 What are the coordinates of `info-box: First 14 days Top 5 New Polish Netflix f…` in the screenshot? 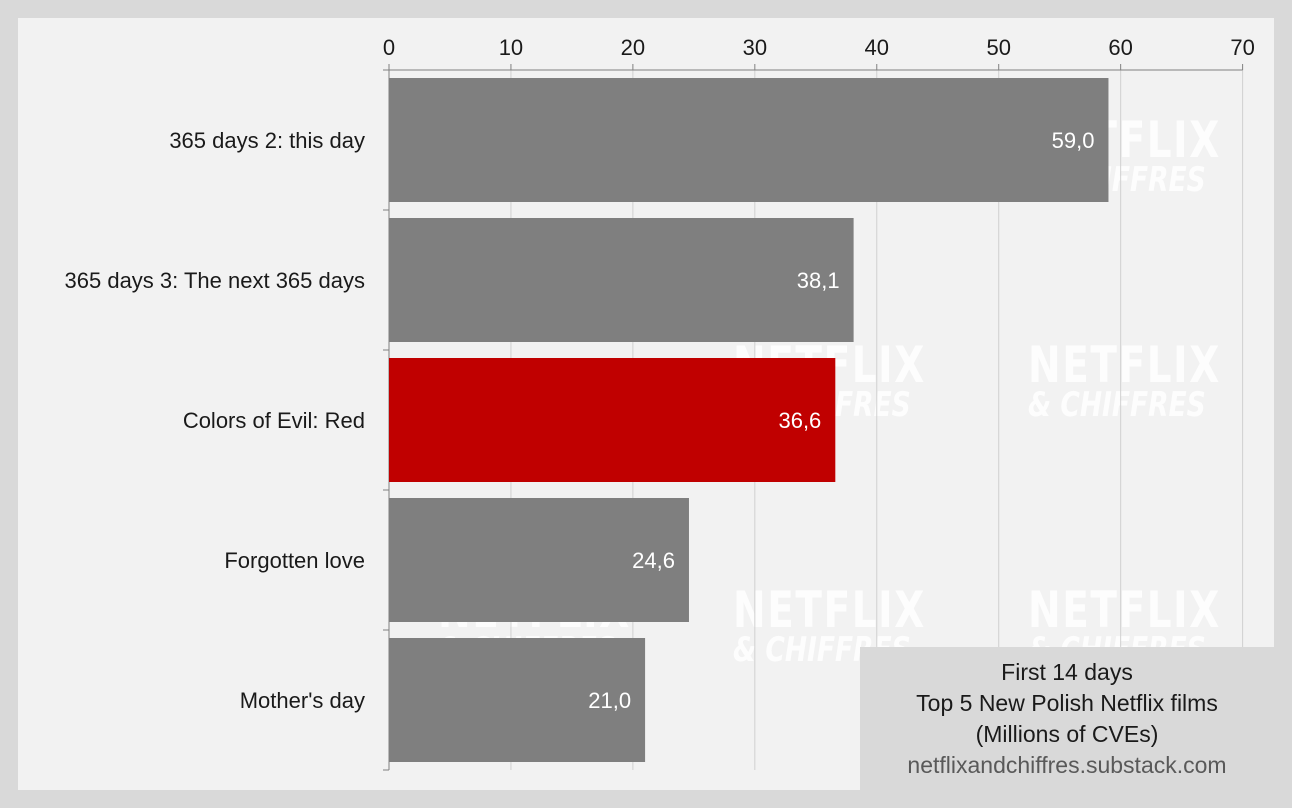 It's located at (1067, 718).